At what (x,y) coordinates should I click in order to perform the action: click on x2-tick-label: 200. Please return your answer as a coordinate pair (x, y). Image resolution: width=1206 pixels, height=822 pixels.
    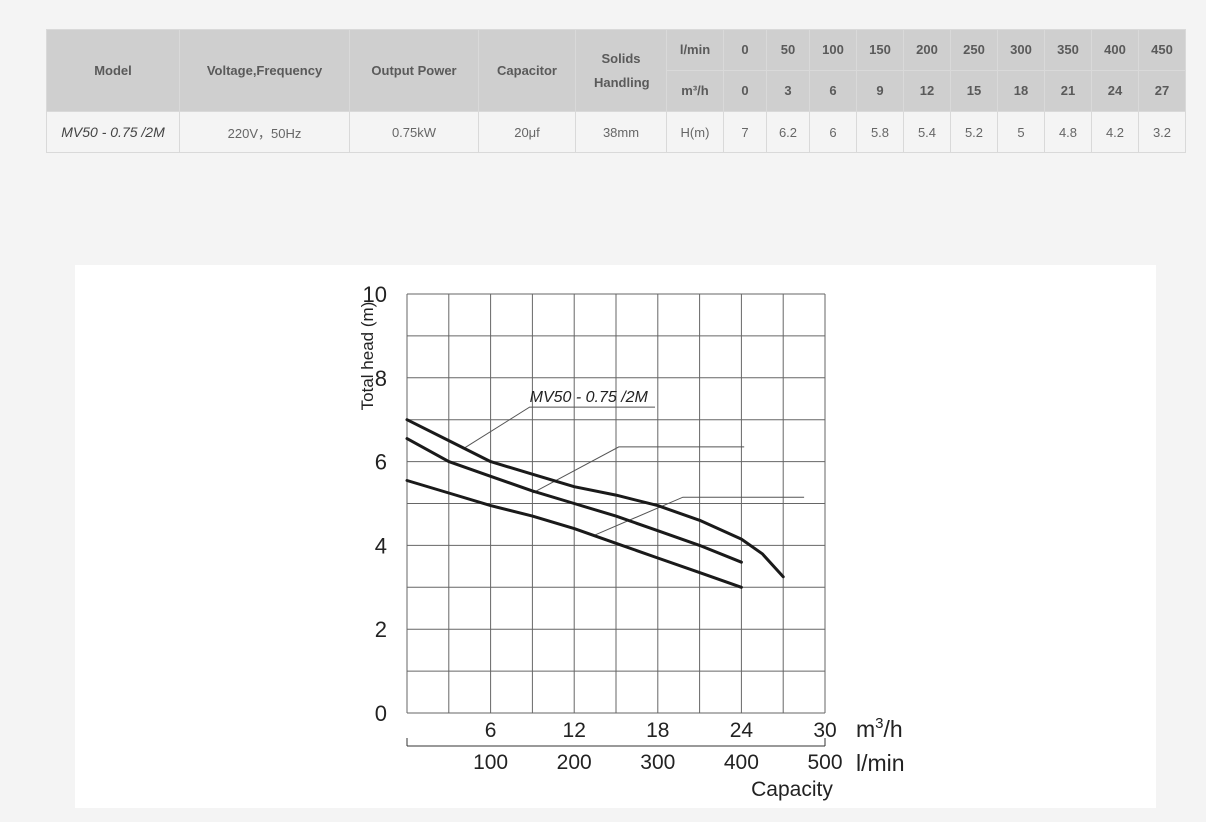
    Looking at the image, I should click on (574, 762).